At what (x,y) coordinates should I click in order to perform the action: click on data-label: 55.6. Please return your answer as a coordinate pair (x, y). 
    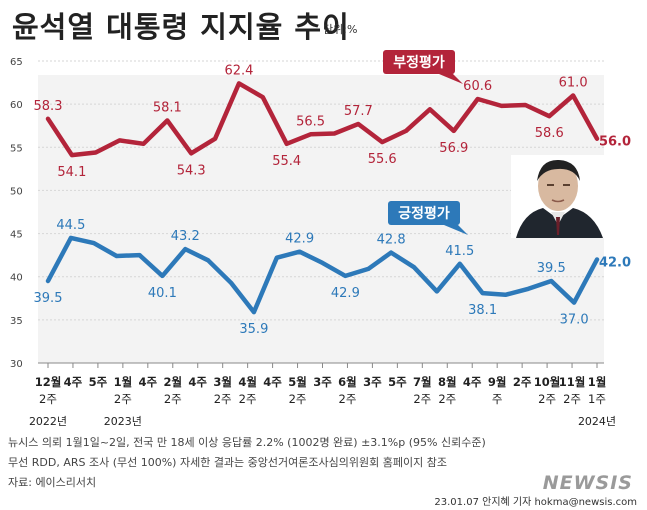
    Looking at the image, I should click on (382, 159).